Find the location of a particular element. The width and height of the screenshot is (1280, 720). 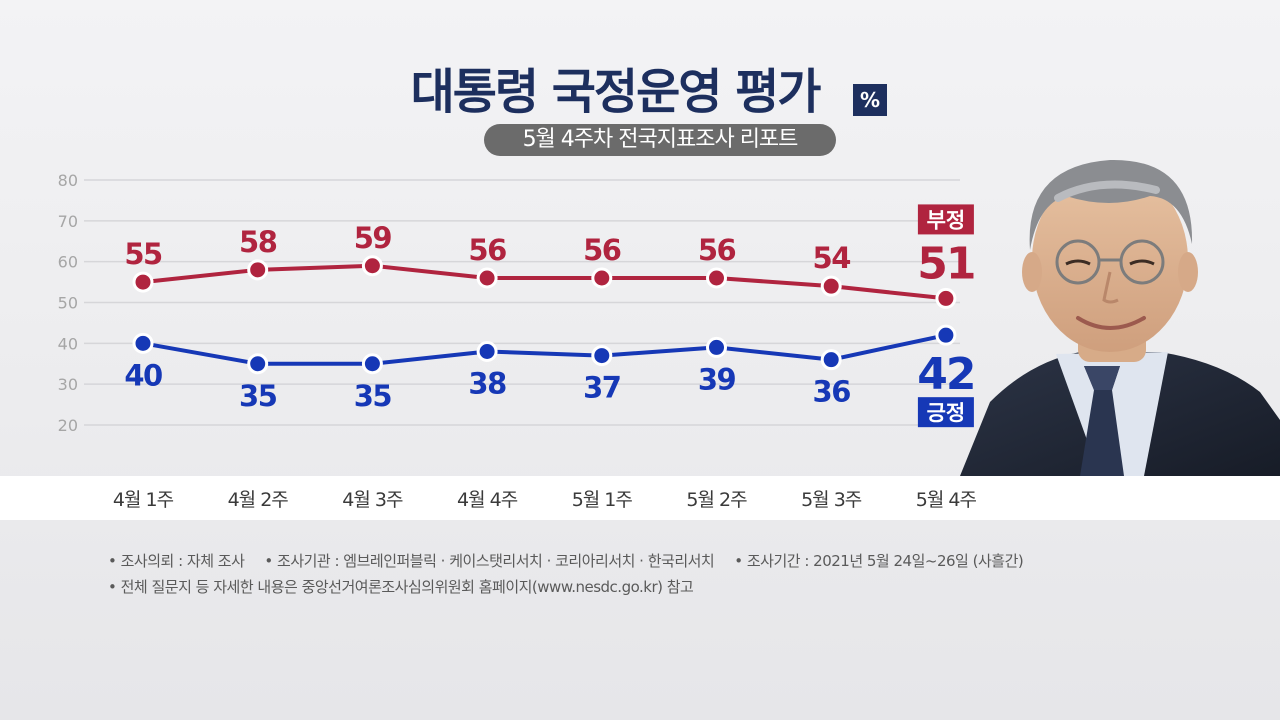

negative-data-label: 55 is located at coordinates (143, 254).